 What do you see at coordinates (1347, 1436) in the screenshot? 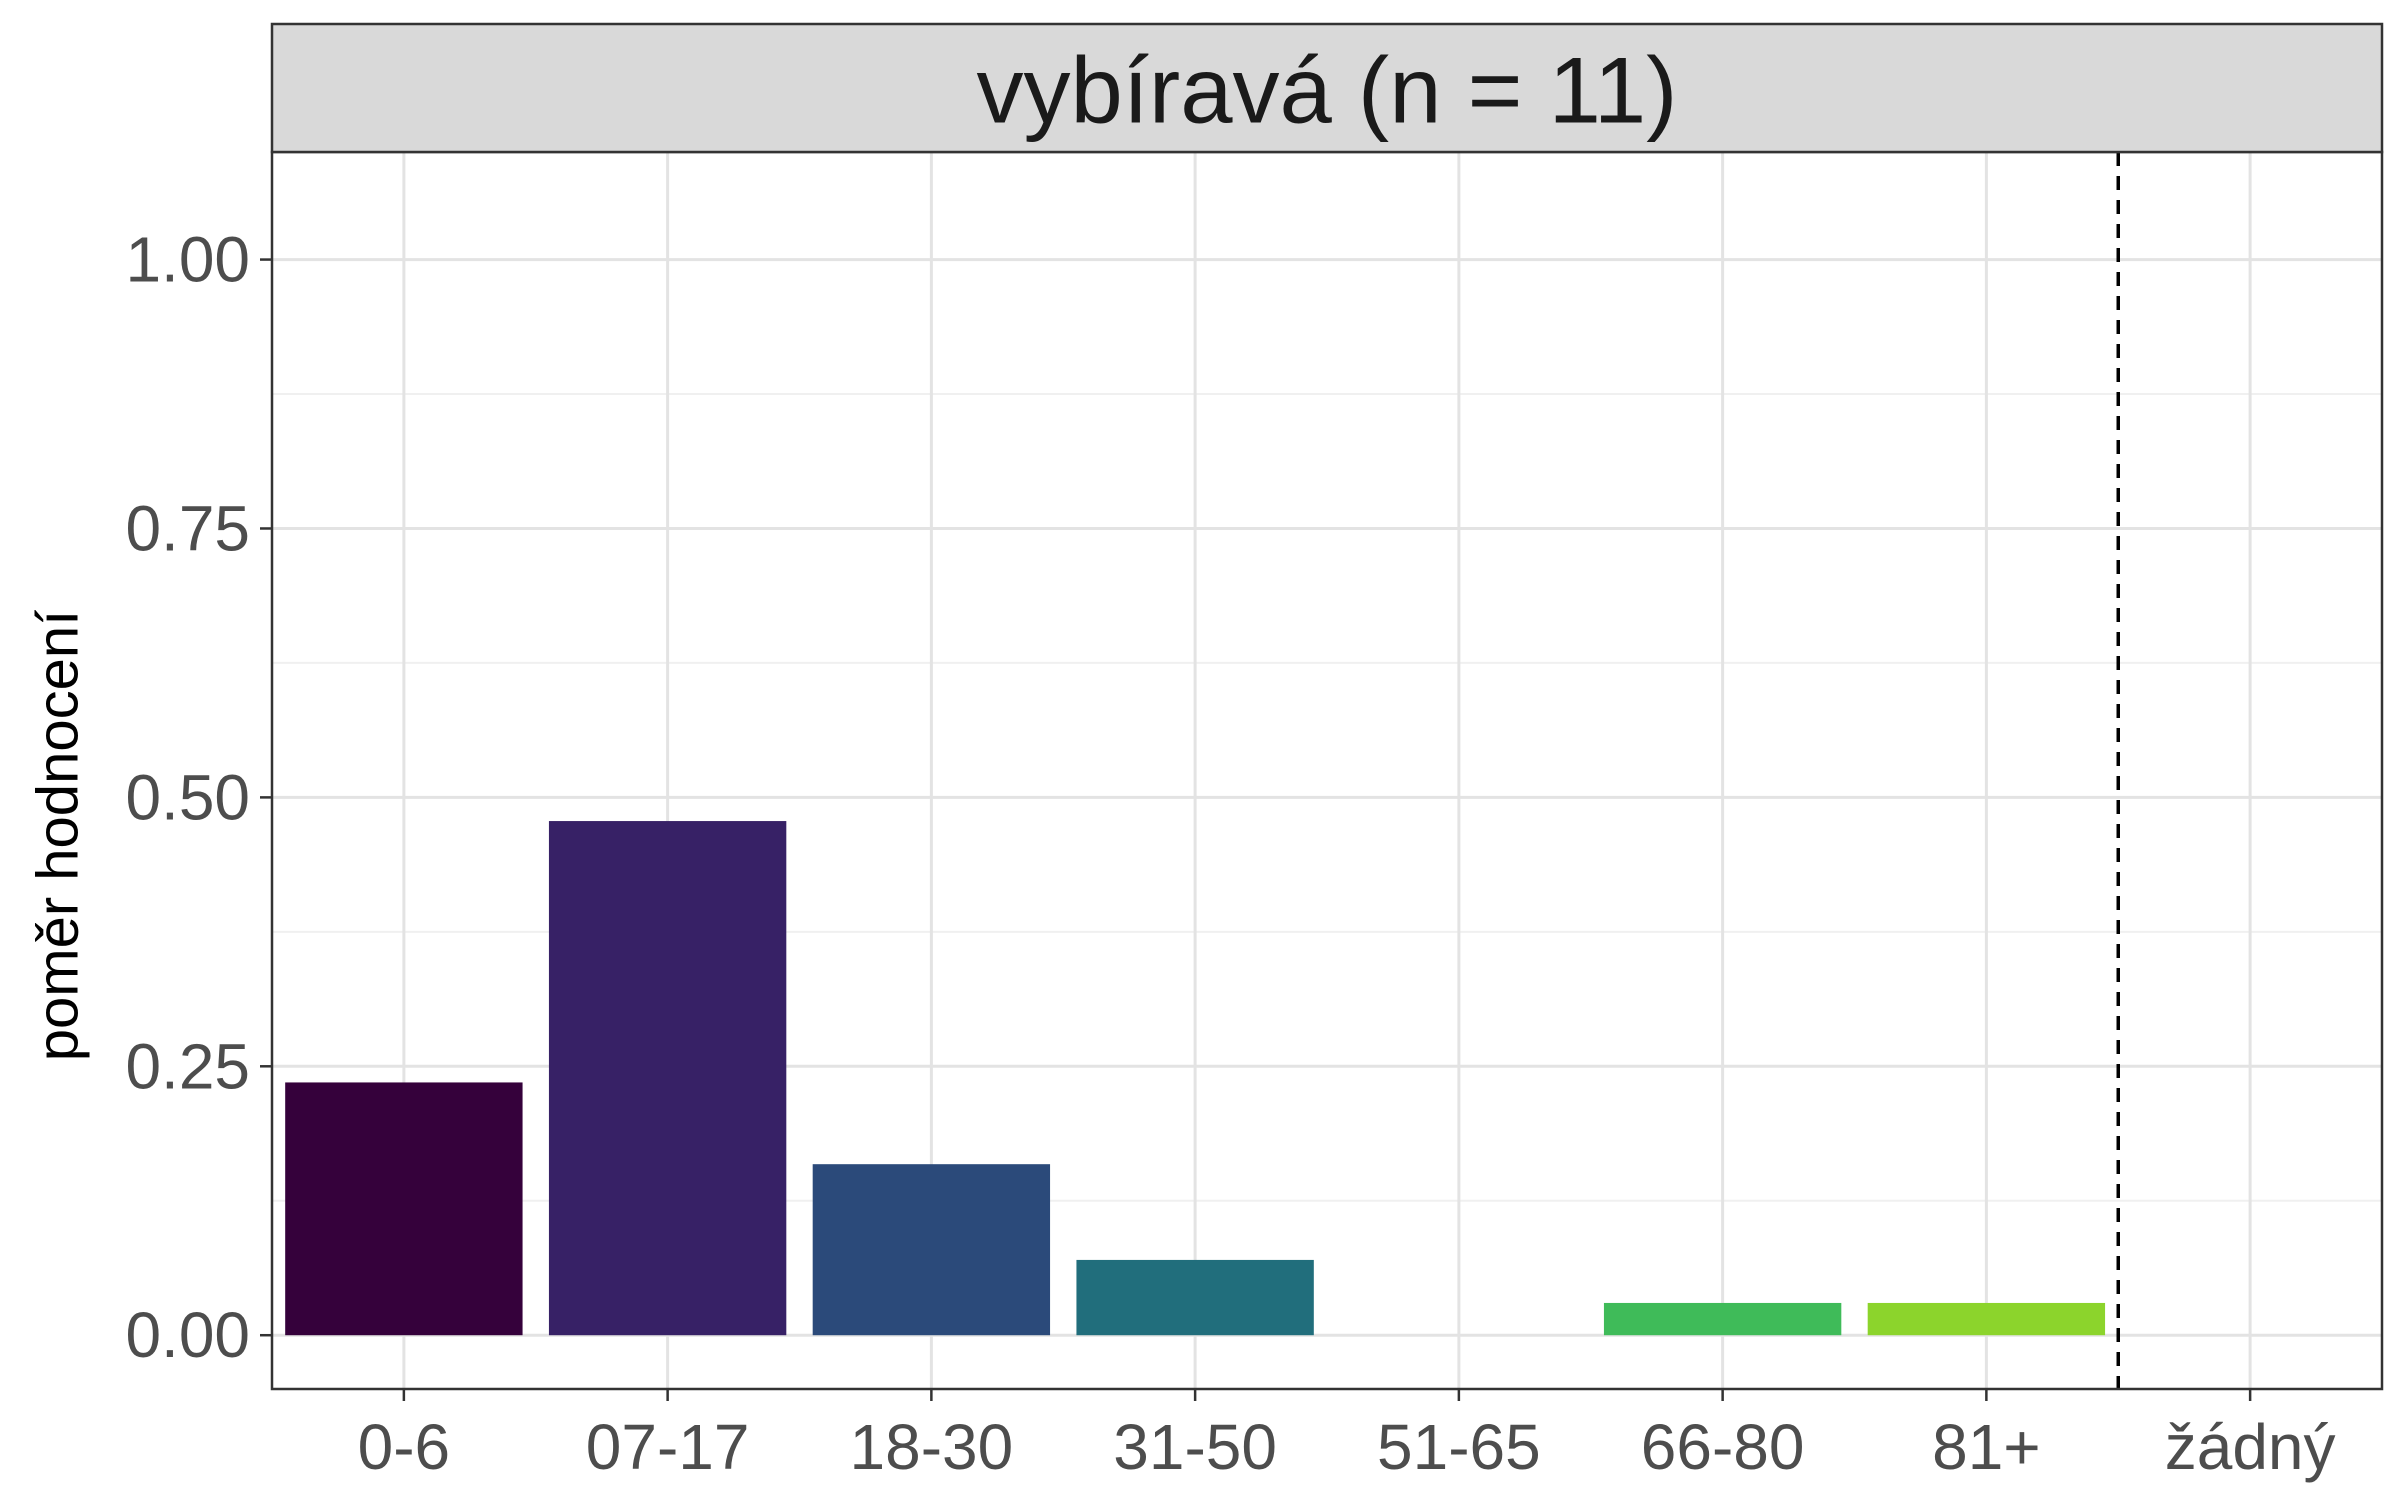
I see `x-axis: 0-6 07-17 18-30 31-50 51-65 66-80 81+ žádný` at bounding box center [1347, 1436].